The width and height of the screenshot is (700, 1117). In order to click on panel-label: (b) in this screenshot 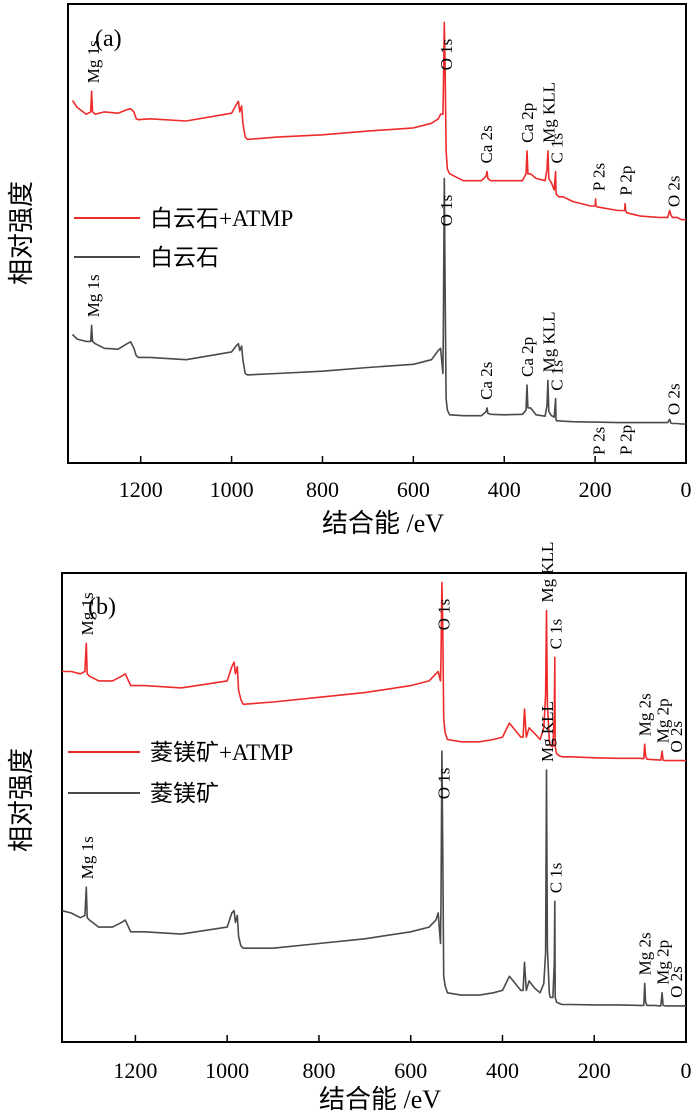, I will do `click(102, 607)`.